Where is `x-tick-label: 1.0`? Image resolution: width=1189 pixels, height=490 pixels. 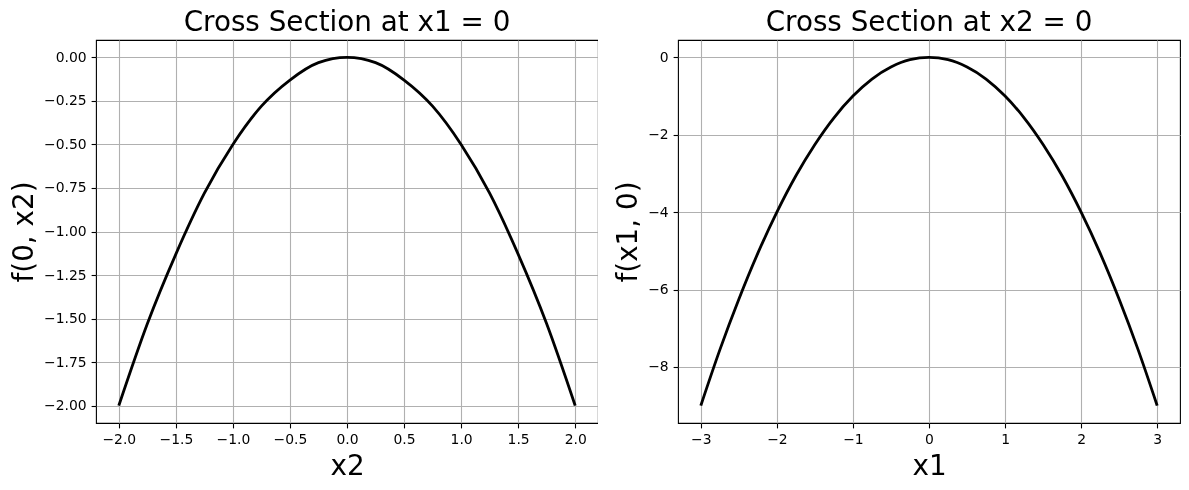
x-tick-label: 1.0 is located at coordinates (461, 439).